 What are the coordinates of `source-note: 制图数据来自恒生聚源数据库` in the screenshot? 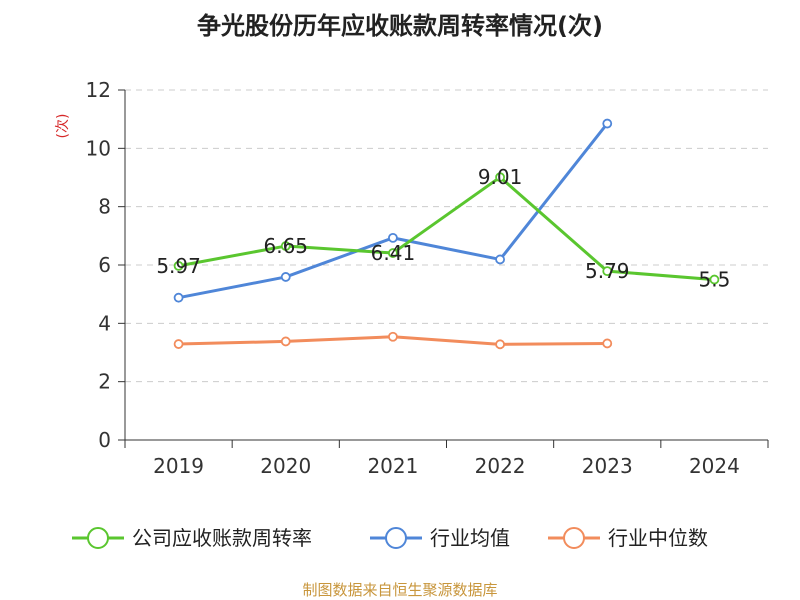 It's located at (399, 590).